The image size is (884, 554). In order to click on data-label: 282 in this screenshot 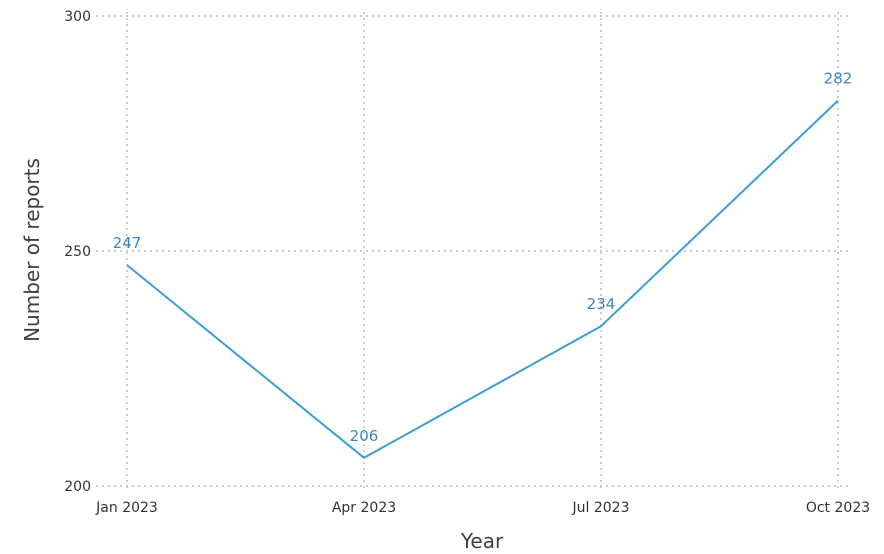, I will do `click(838, 79)`.